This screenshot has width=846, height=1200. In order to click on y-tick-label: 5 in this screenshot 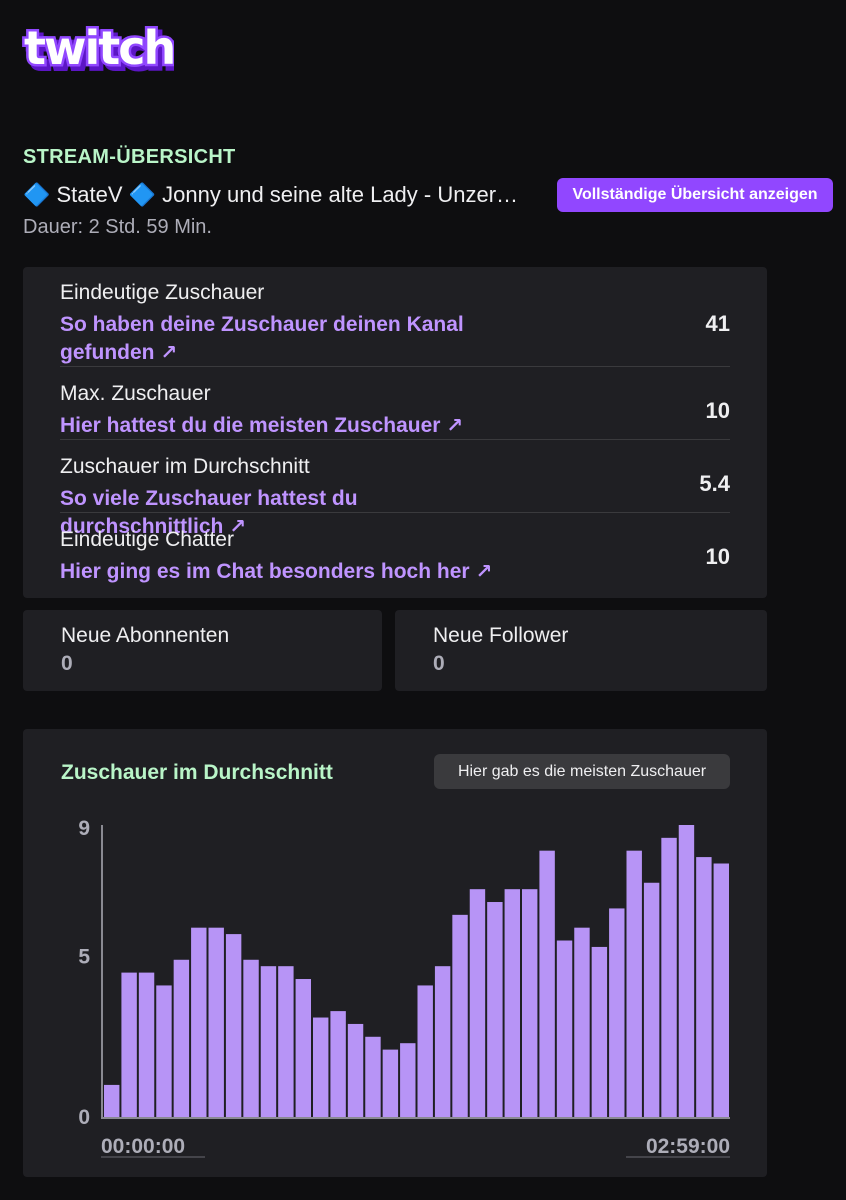, I will do `click(84, 957)`.